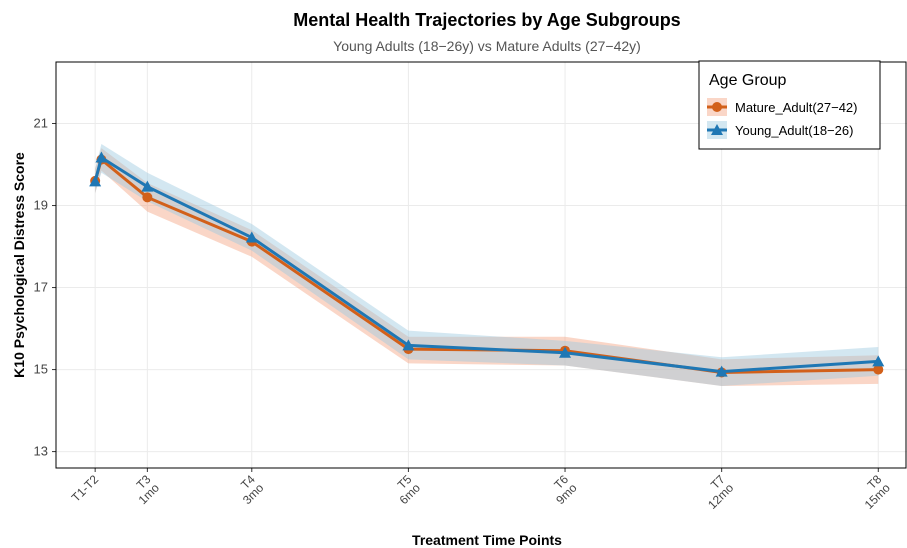  Describe the element at coordinates (41, 369) in the screenshot. I see `y-tick-label: 15` at that location.